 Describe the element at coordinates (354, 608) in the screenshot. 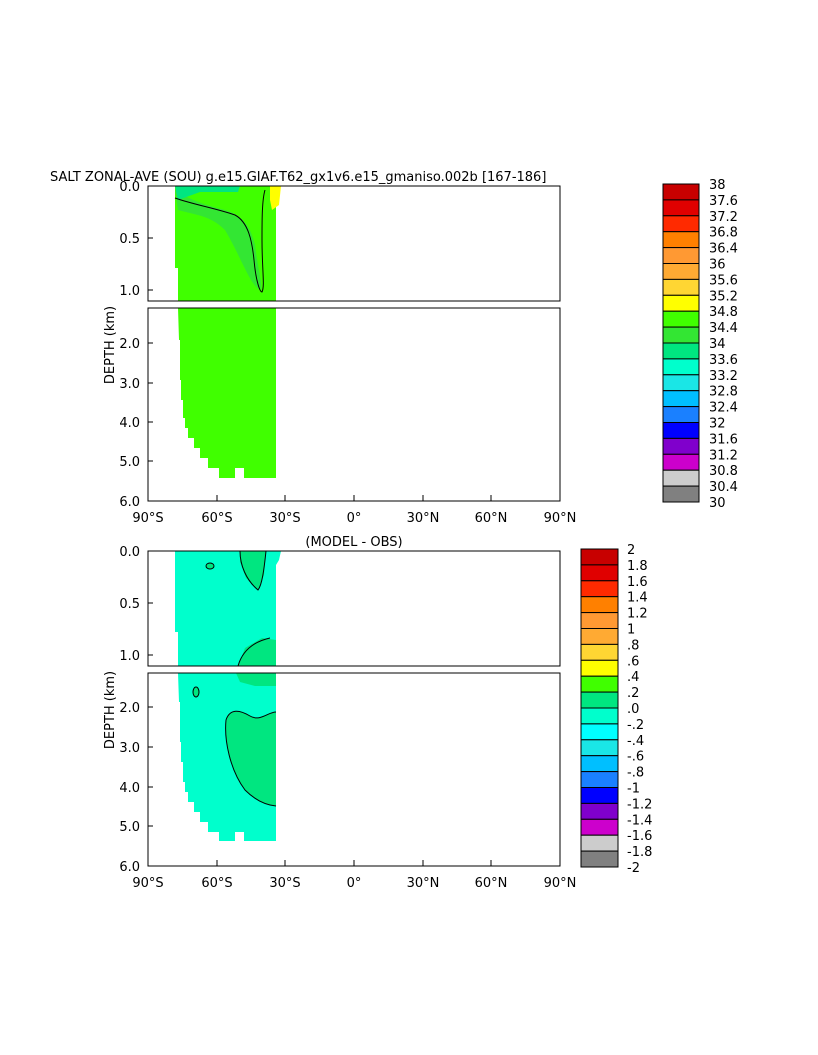

I see `bottom-upper-frame` at that location.